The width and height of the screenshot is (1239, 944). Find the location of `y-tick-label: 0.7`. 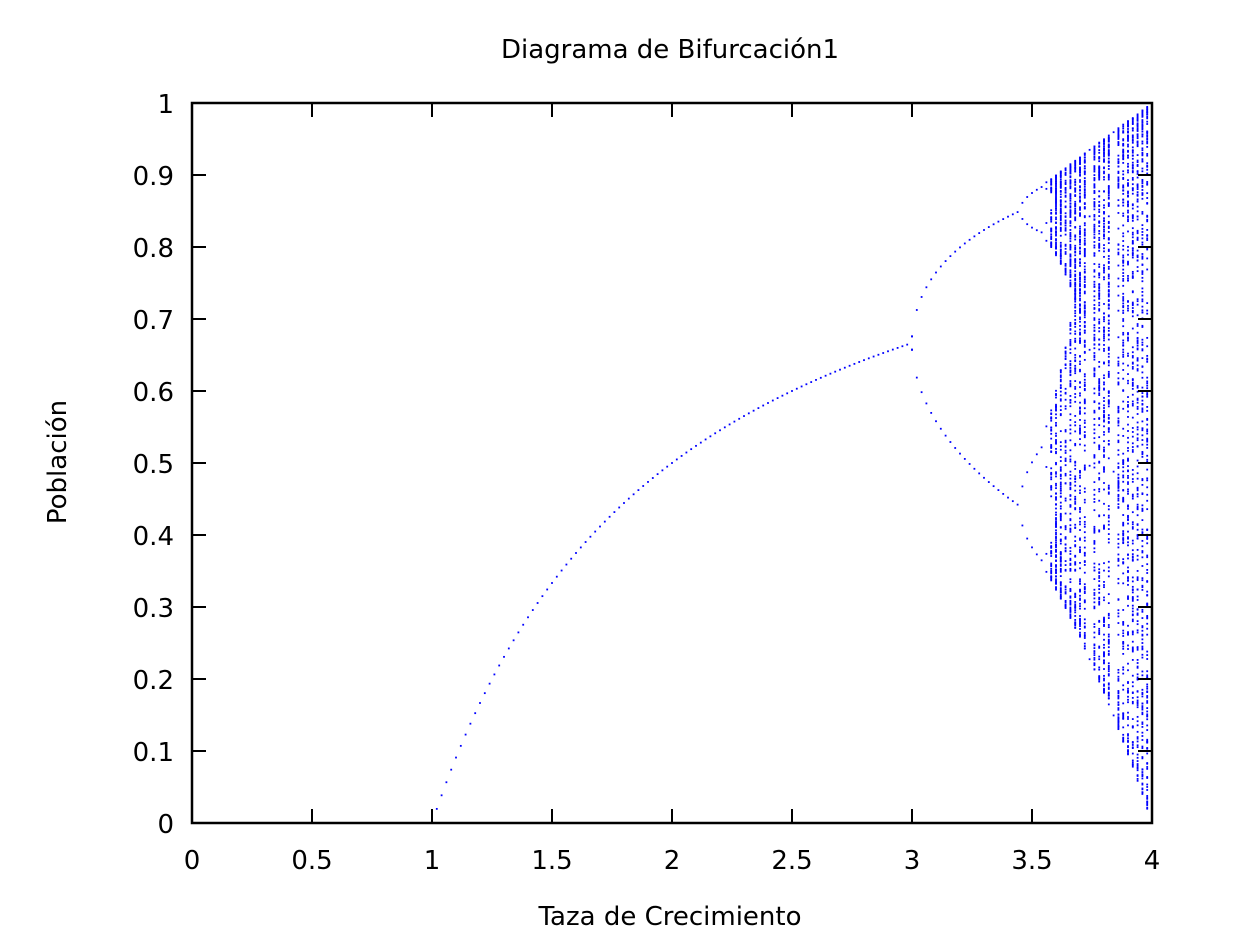

y-tick-label: 0.7 is located at coordinates (153, 321).